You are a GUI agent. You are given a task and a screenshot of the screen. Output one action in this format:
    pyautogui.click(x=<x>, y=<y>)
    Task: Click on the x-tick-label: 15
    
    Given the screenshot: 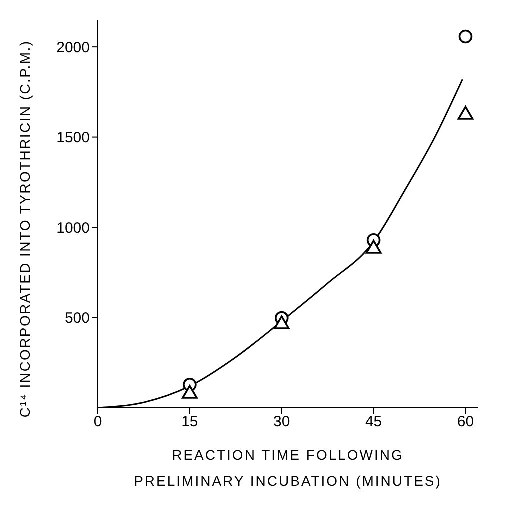 What is the action you would take?
    pyautogui.click(x=190, y=422)
    